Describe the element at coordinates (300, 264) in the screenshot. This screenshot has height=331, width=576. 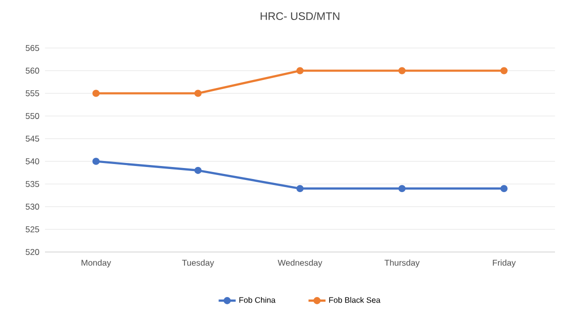
I see `x-tick-label: Wednesday` at that location.